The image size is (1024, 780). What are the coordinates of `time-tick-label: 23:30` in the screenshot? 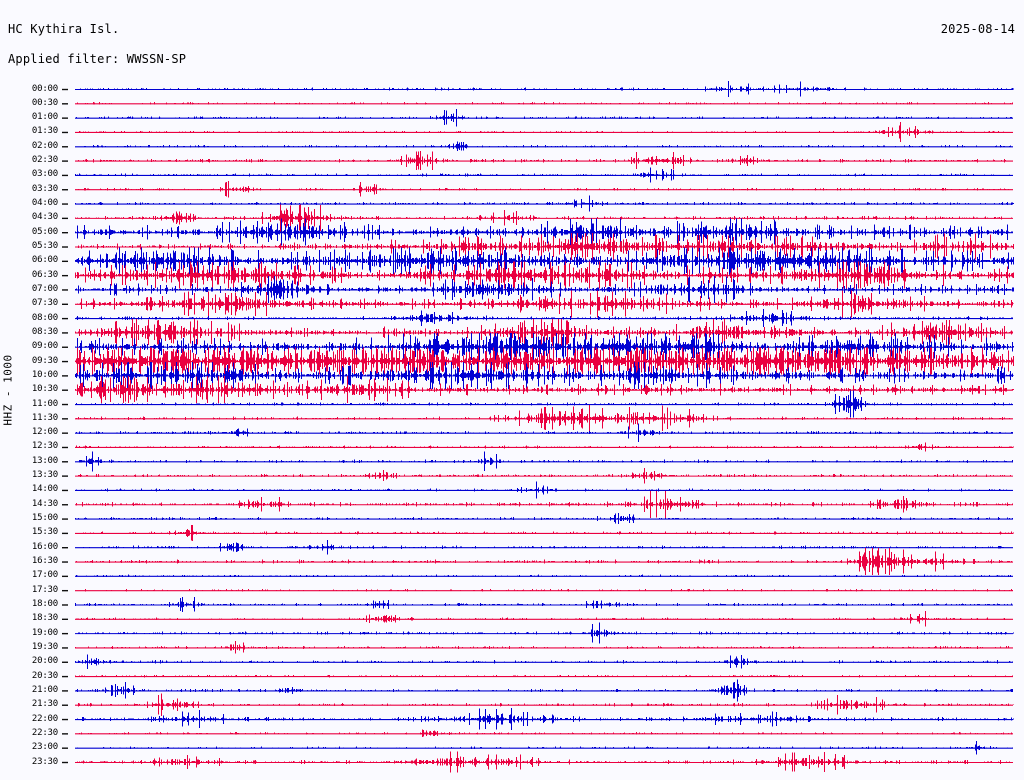 It's located at (44, 761).